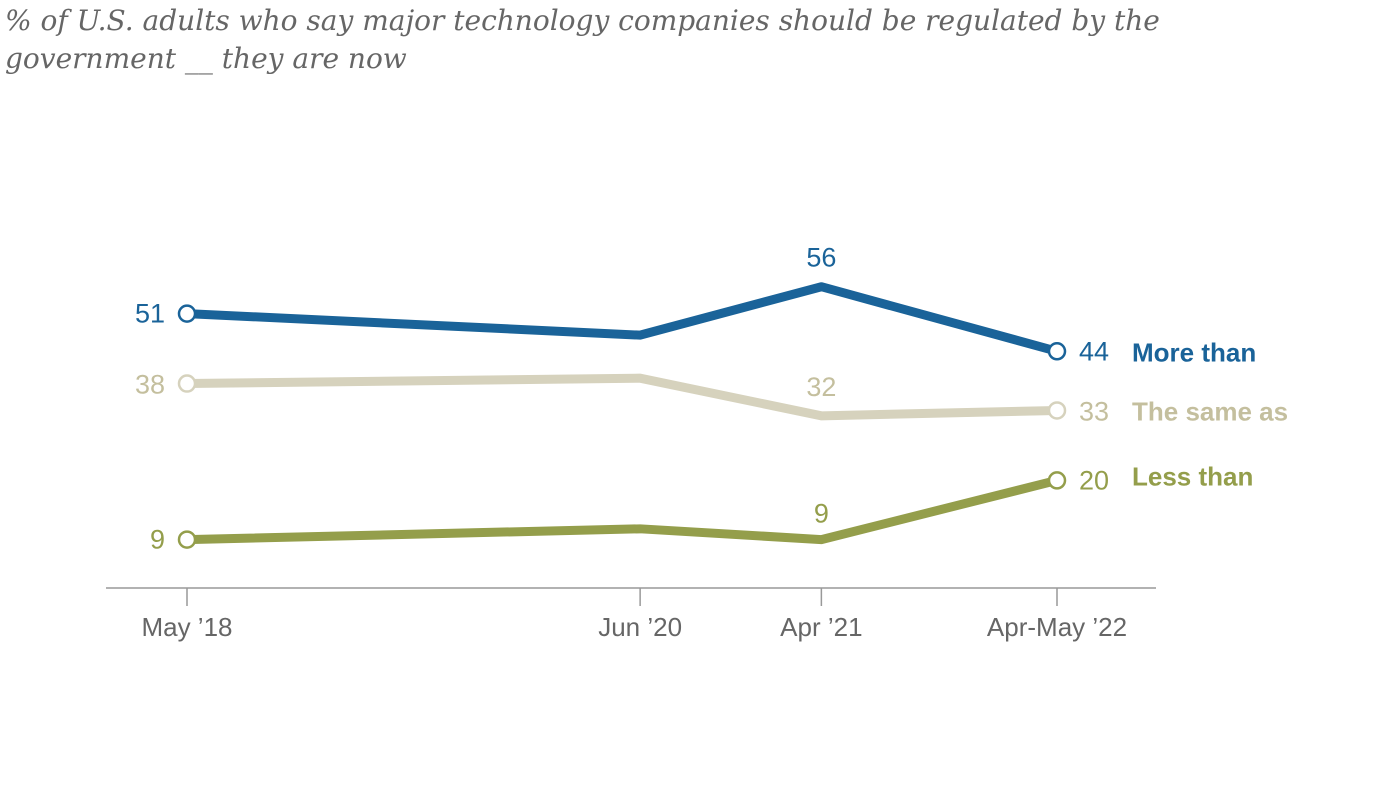  Describe the element at coordinates (1094, 480) in the screenshot. I see `data-label: 20` at that location.